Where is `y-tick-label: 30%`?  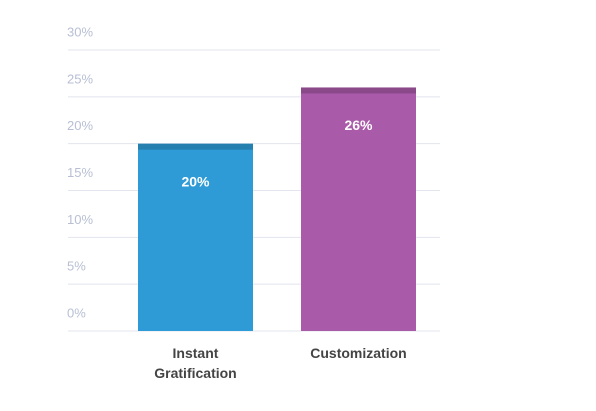
y-tick-label: 30% is located at coordinates (80, 31).